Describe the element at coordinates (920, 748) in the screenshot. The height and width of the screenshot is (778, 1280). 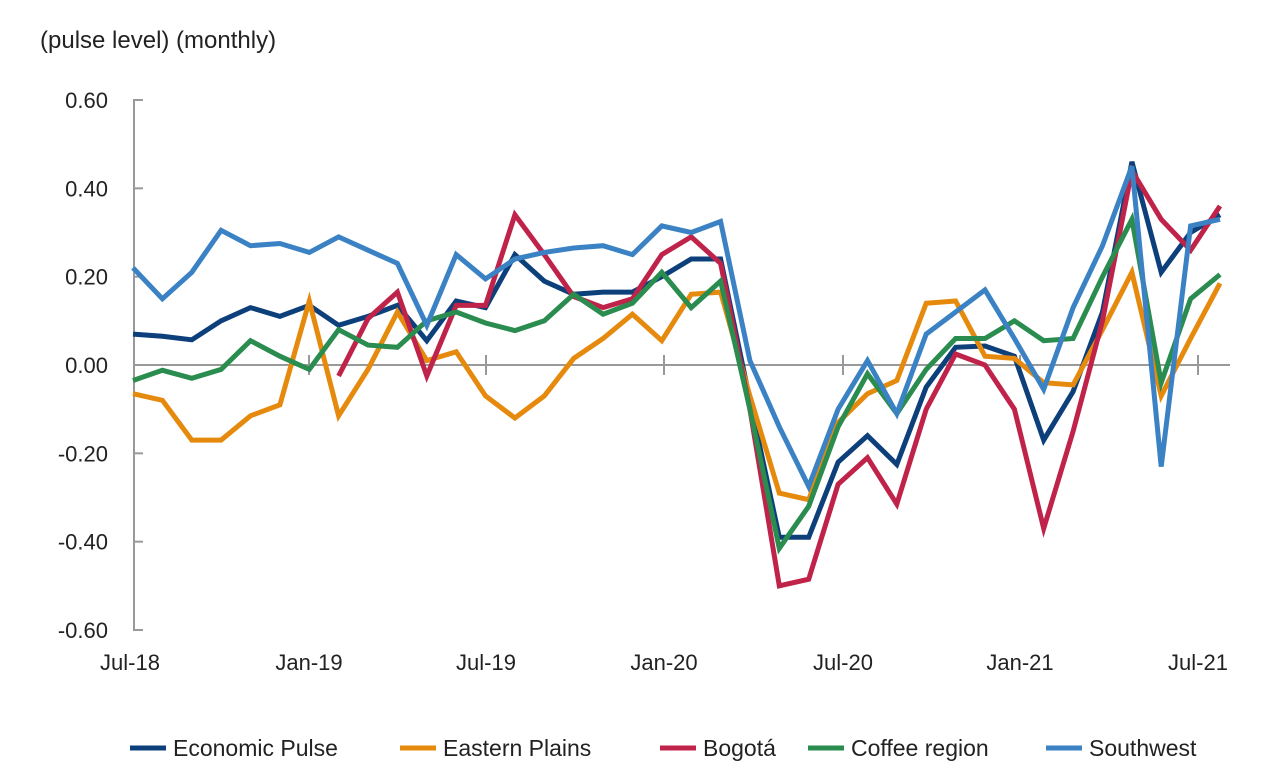
I see `legend-label: Coffee region` at that location.